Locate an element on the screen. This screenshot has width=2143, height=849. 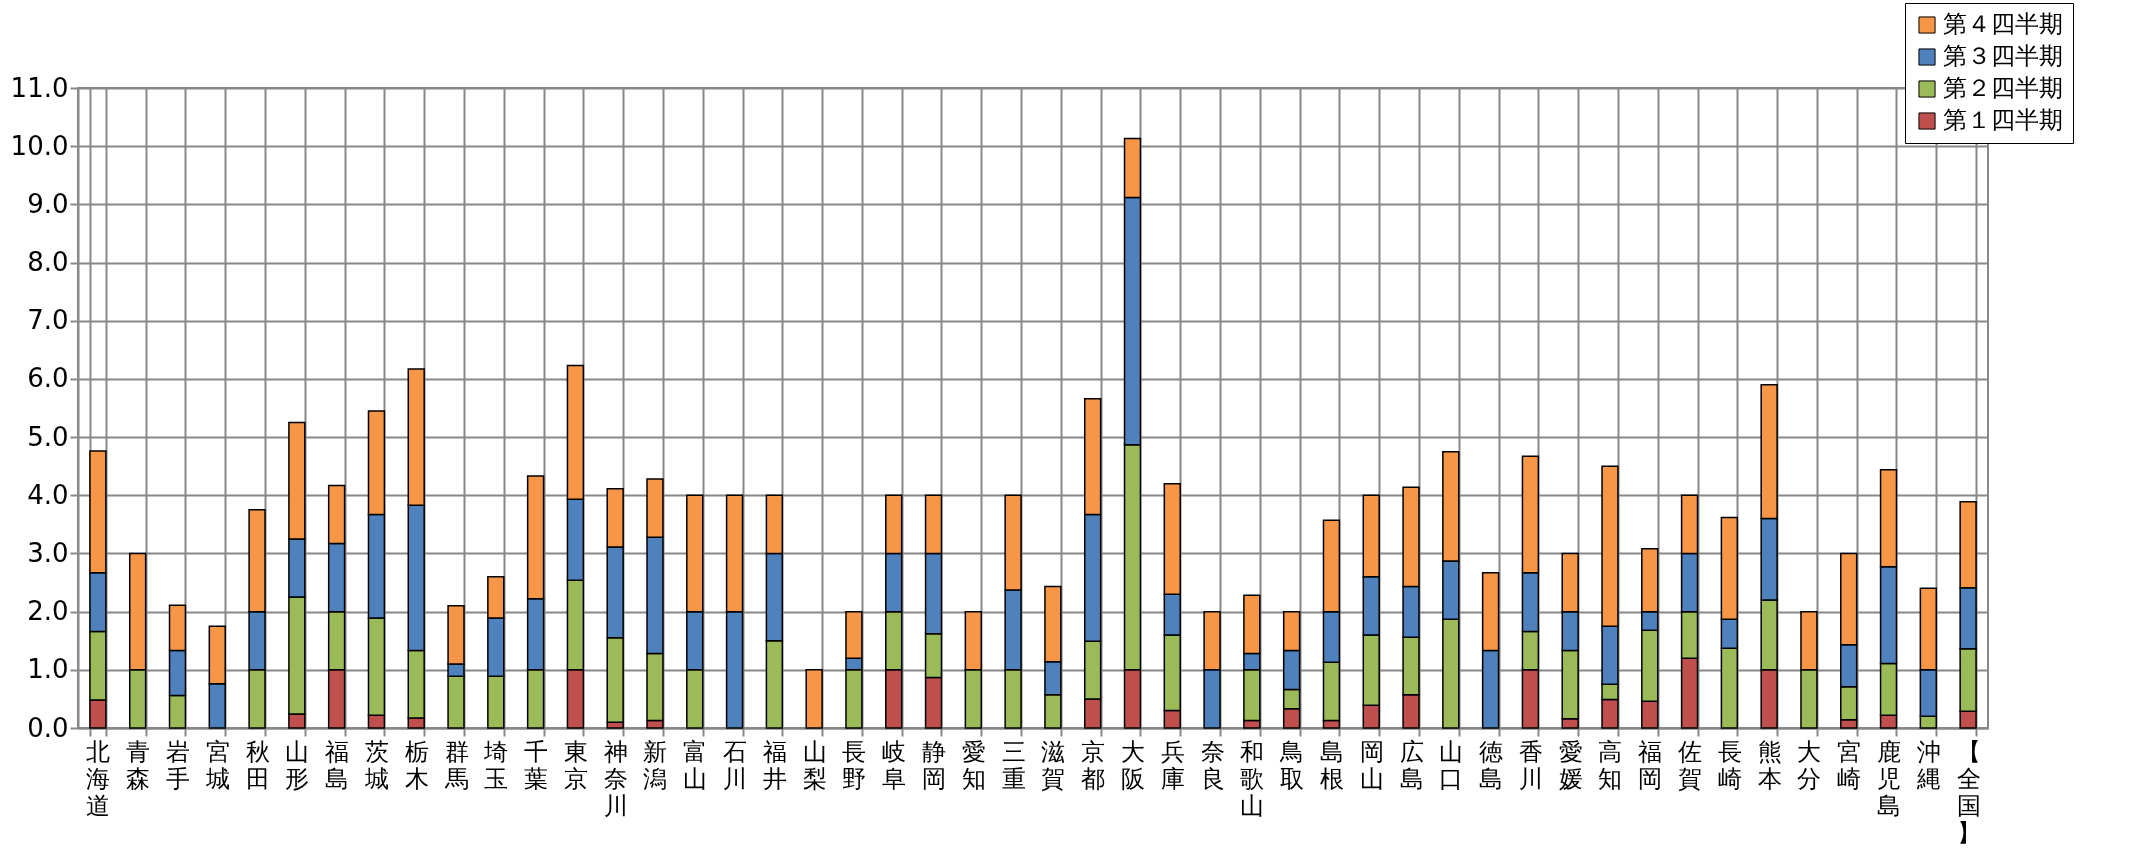
x-tick-label: 秋田 is located at coordinates (257, 765).